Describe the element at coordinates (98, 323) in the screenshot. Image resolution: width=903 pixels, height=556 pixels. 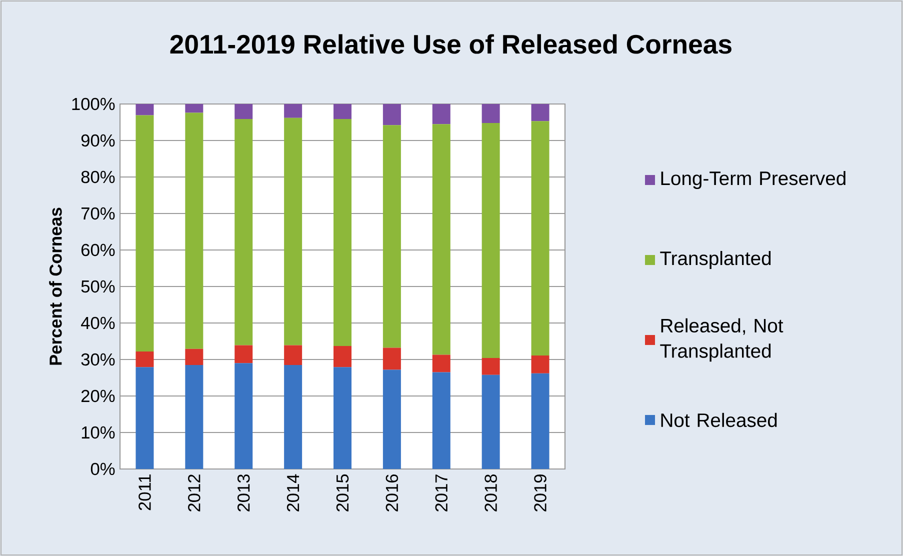
I see `y-tick-label: 40%` at that location.